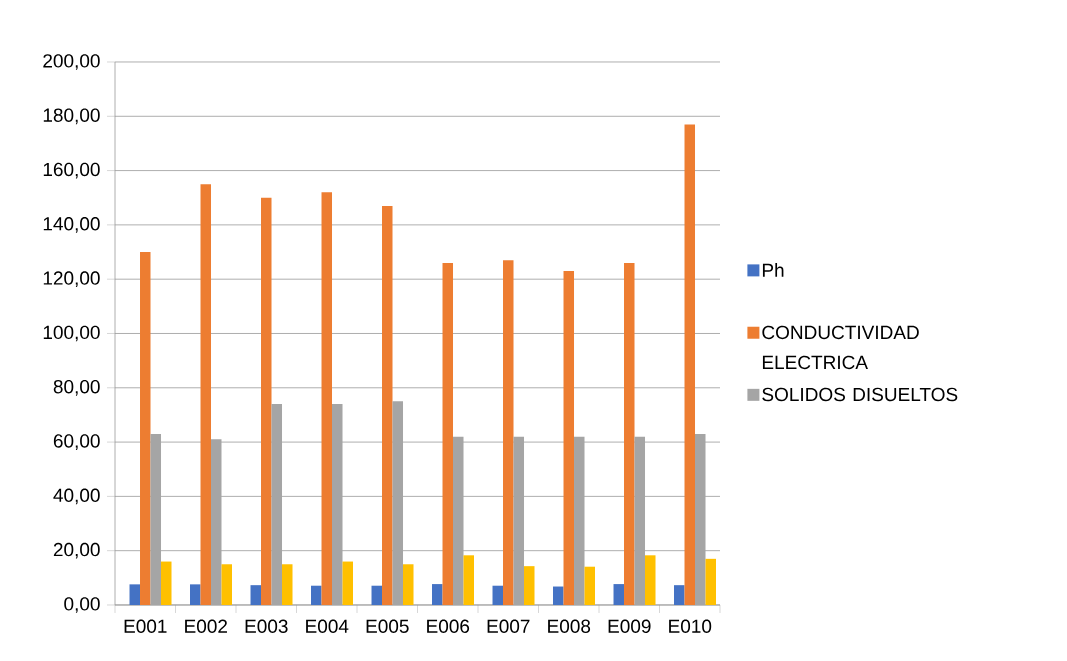  What do you see at coordinates (773, 270) in the screenshot?
I see `legend-label: Ph` at bounding box center [773, 270].